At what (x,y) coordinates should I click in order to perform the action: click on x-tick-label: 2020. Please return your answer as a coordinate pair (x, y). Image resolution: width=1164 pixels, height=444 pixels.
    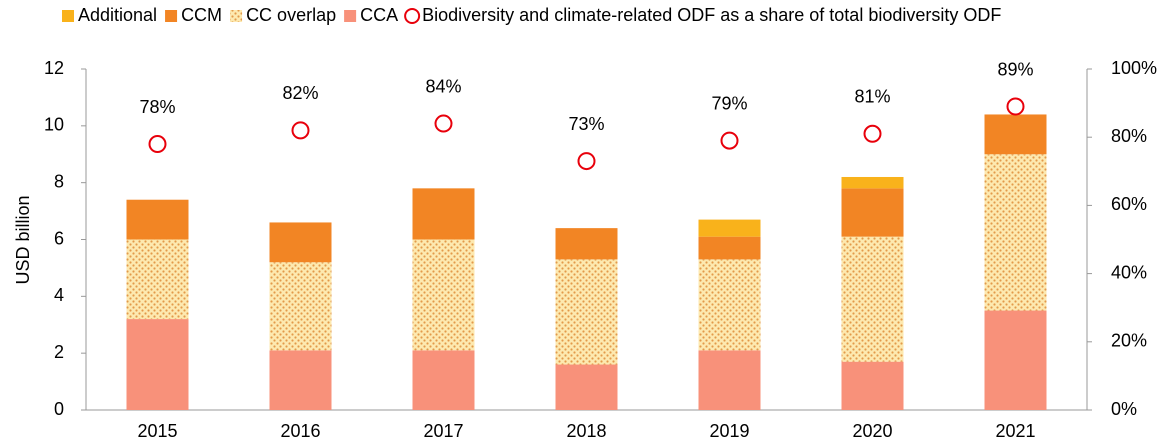
    Looking at the image, I should click on (872, 431).